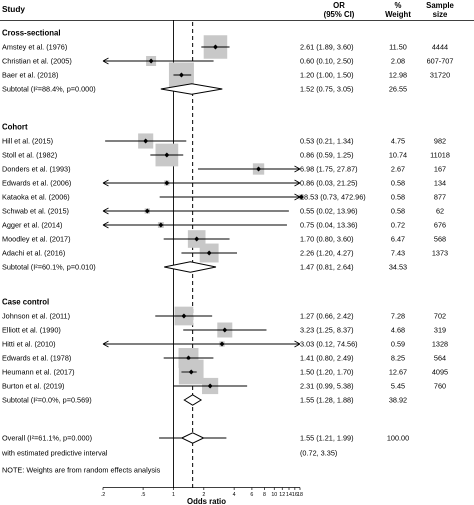 The width and height of the screenshot is (474, 505). What do you see at coordinates (282, 495) in the screenshot?
I see `x-tick-label: 12` at bounding box center [282, 495].